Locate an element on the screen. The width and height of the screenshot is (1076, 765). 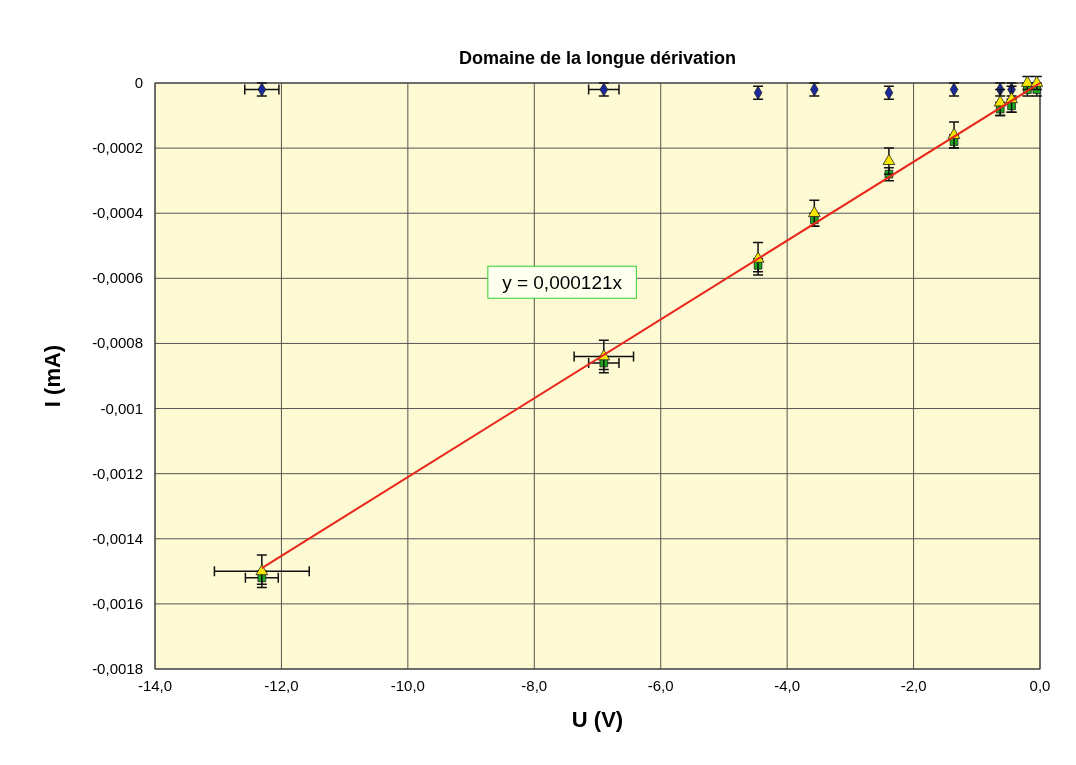
y-tick-label: -0,0014 is located at coordinates (117, 538).